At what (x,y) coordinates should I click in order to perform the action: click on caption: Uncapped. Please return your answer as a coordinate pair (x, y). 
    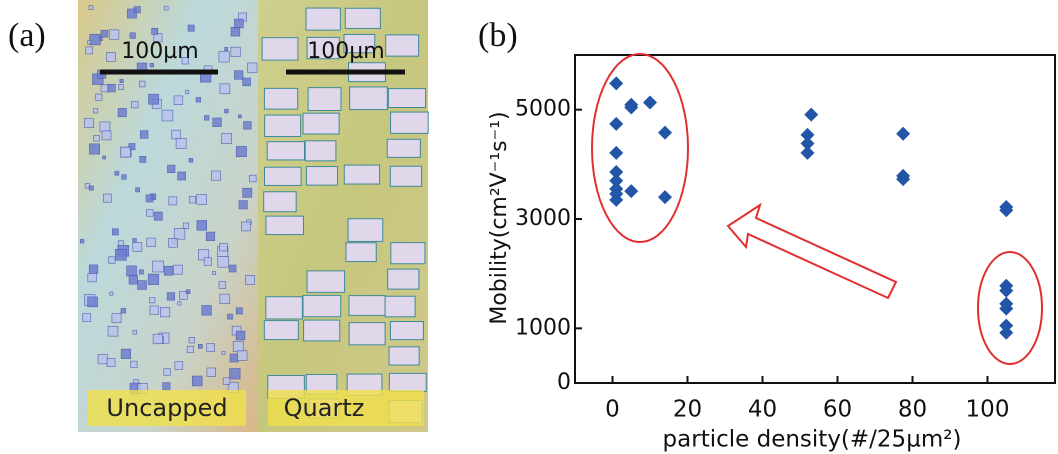
    Looking at the image, I should click on (166, 408).